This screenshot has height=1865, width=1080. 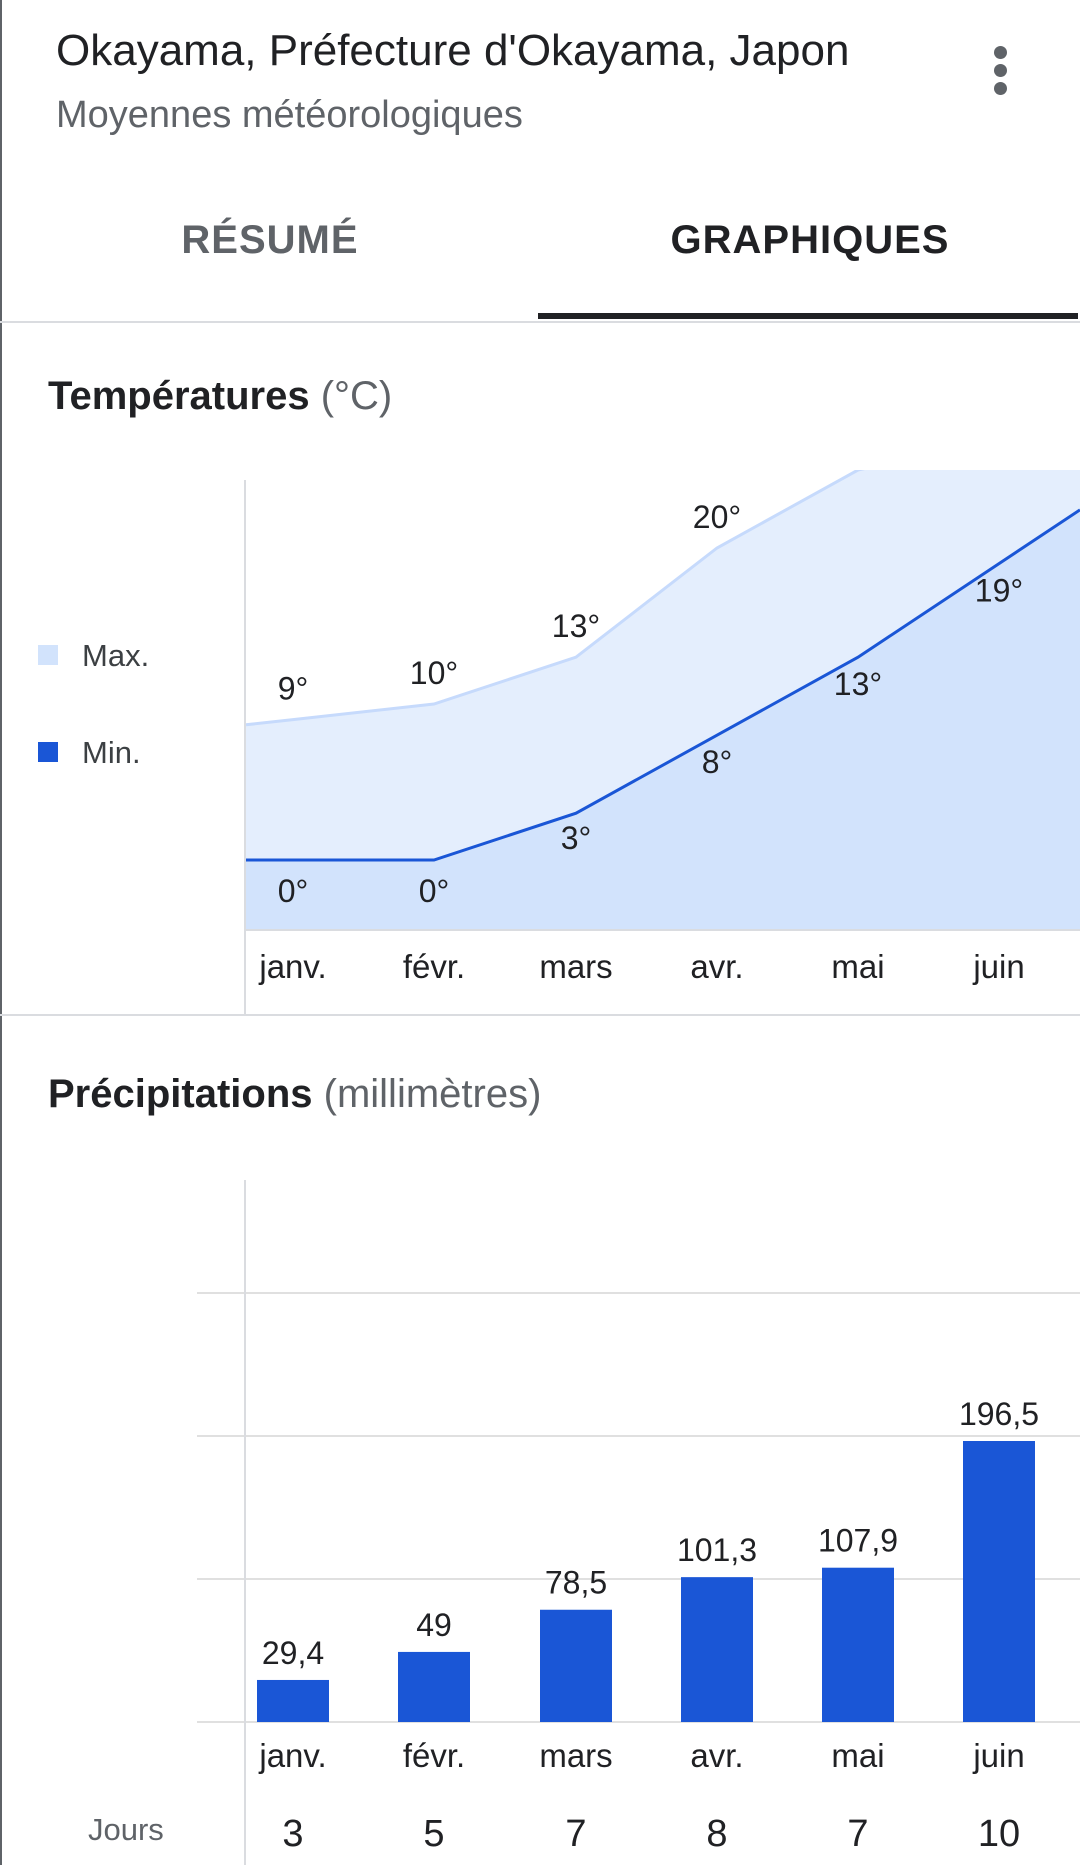 I want to click on min-temp-line, so click(x=663, y=685).